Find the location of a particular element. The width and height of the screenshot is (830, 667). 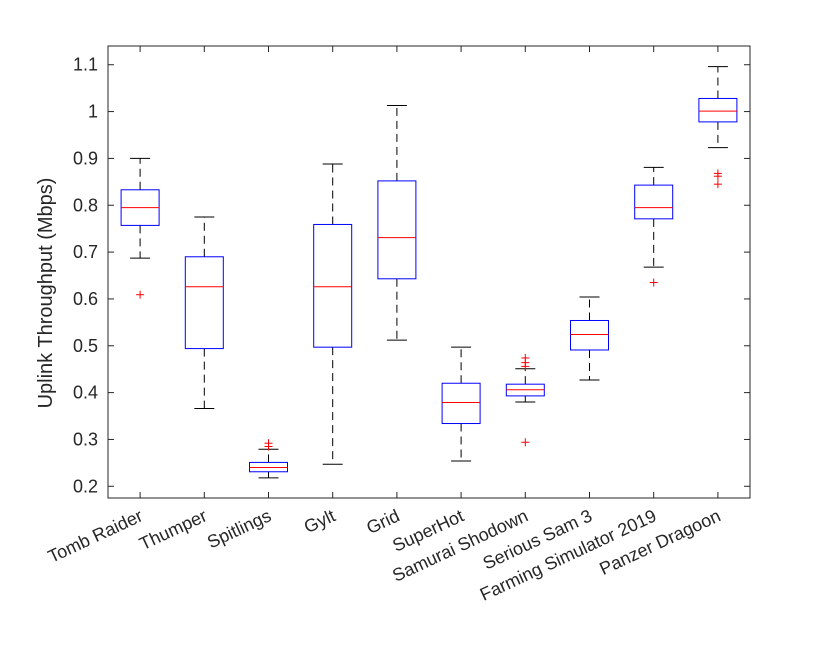

box-grid is located at coordinates (397, 222).